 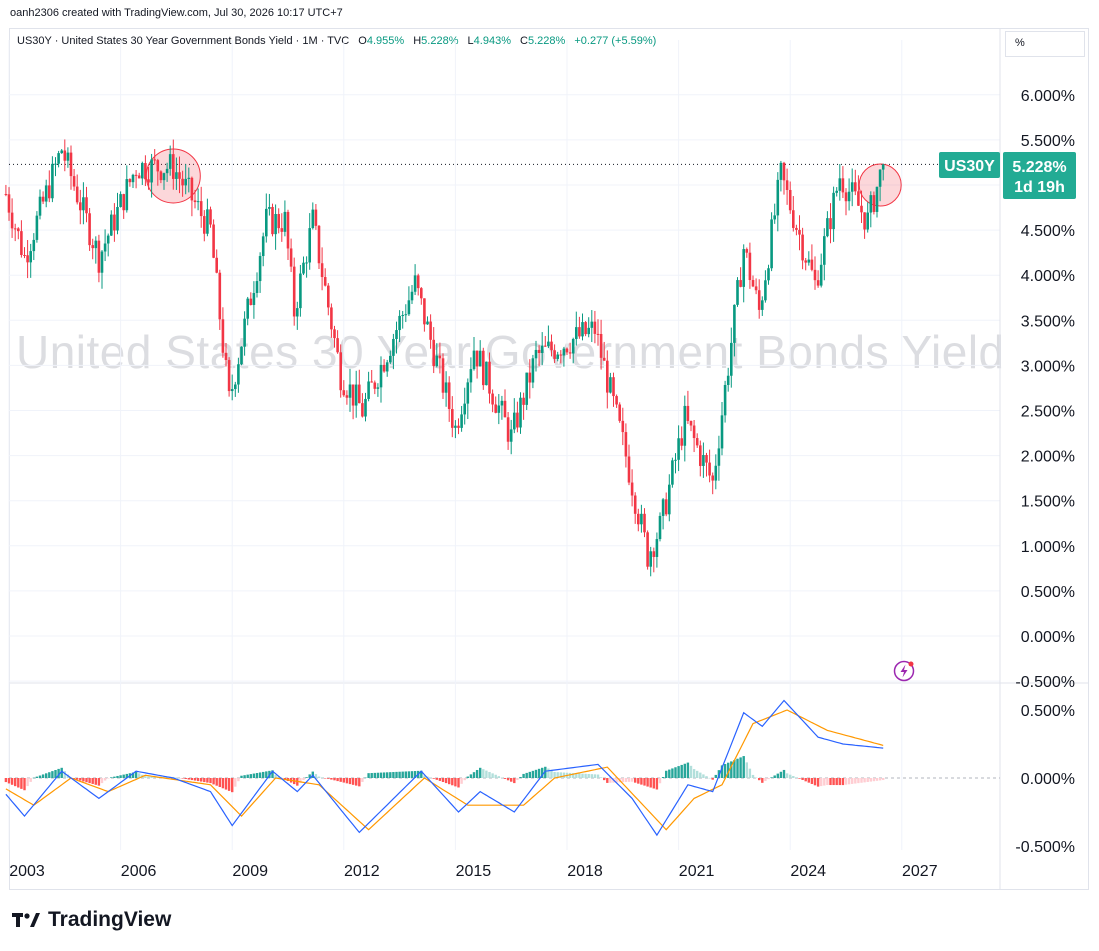 I want to click on legend-change: +0.277 (+5.59%), so click(x=615, y=41).